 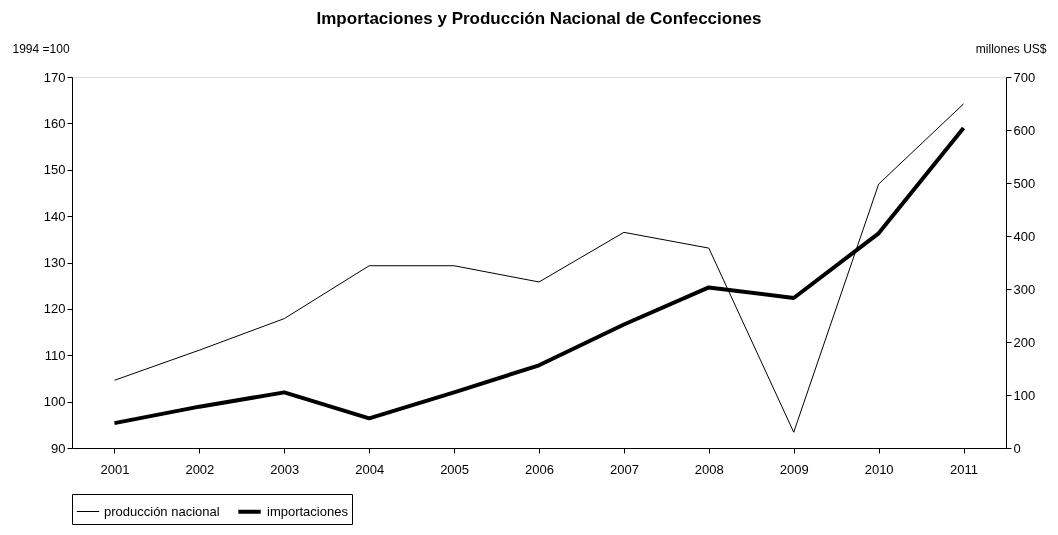 I want to click on y-tick-label: 170, so click(x=54, y=77).